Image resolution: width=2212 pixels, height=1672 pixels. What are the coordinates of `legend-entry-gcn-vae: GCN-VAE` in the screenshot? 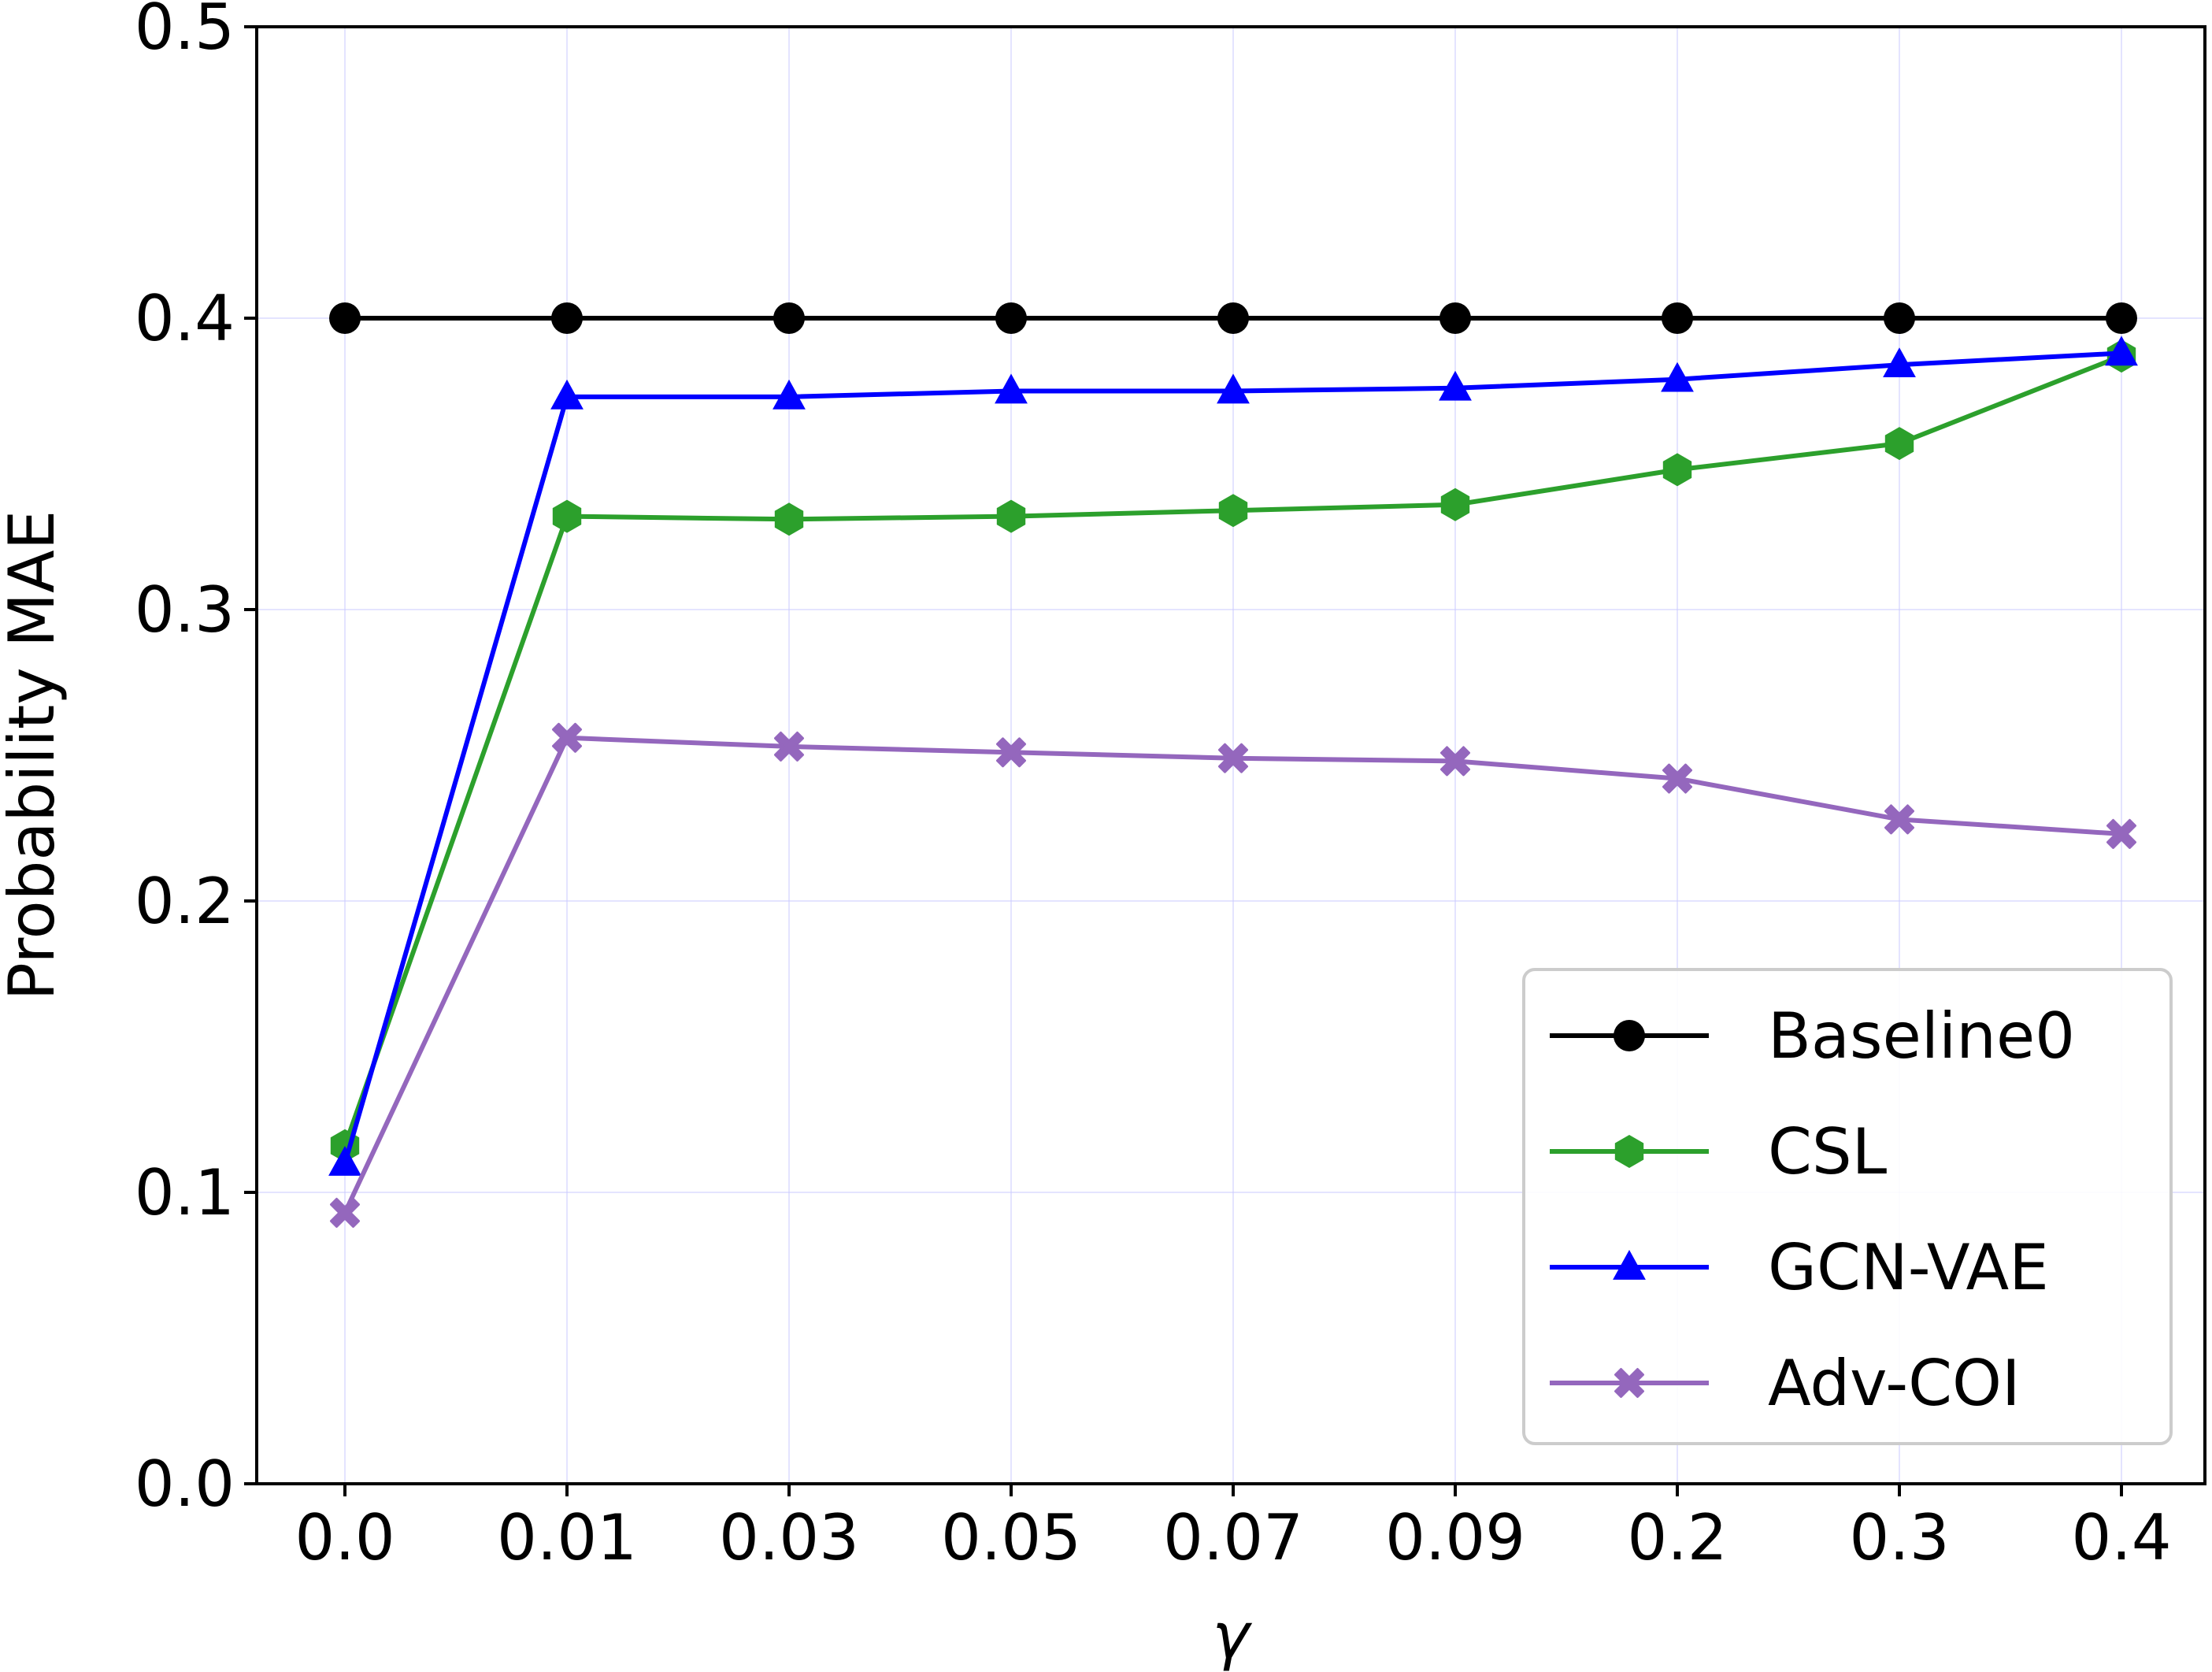 It's located at (1799, 1267).